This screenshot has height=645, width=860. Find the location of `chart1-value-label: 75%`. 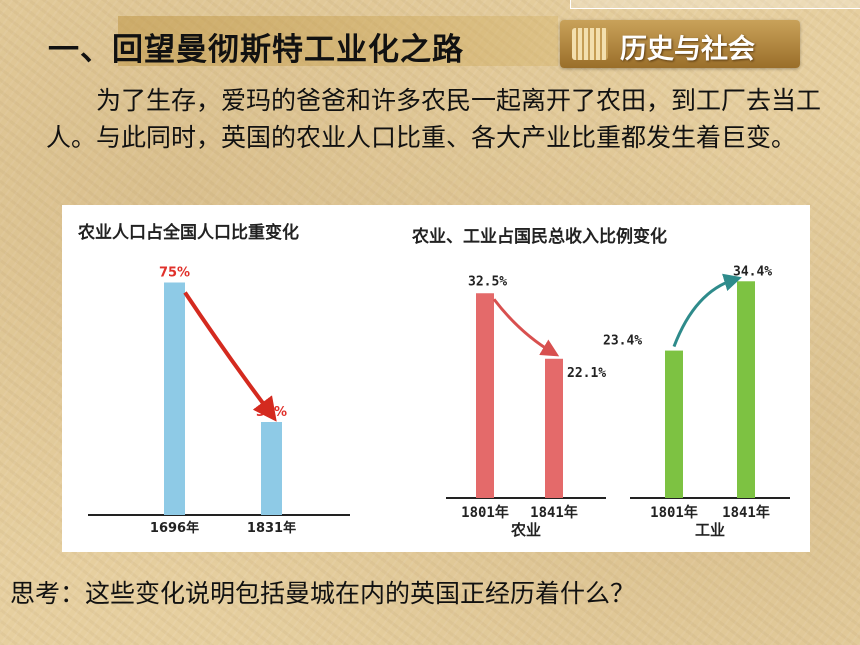

chart1-value-label: 75% is located at coordinates (174, 273).